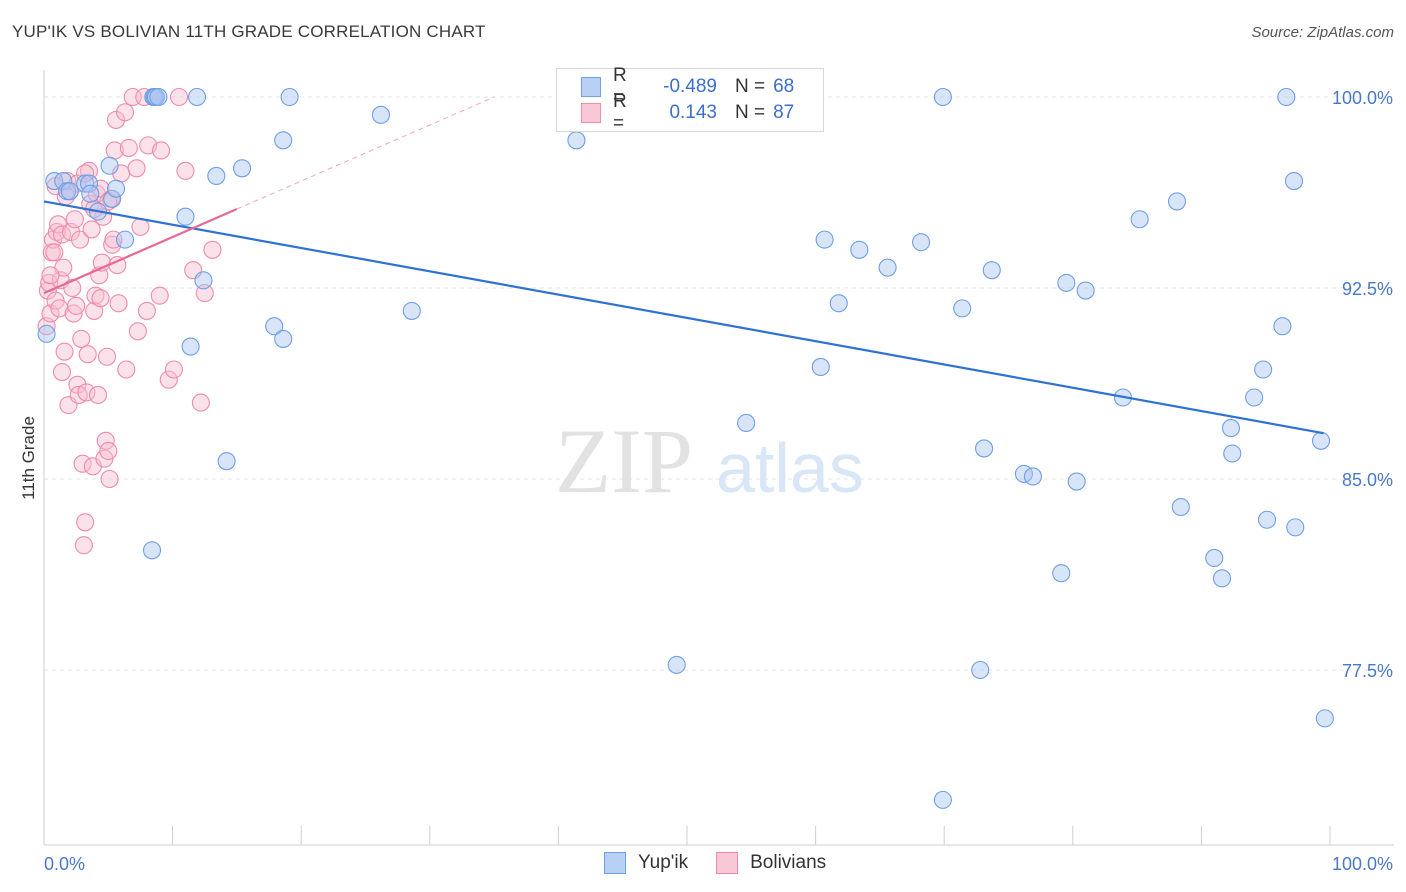 The image size is (1406, 892). I want to click on legend-row-yupik: R = -0.489 N = 68, so click(688, 86).